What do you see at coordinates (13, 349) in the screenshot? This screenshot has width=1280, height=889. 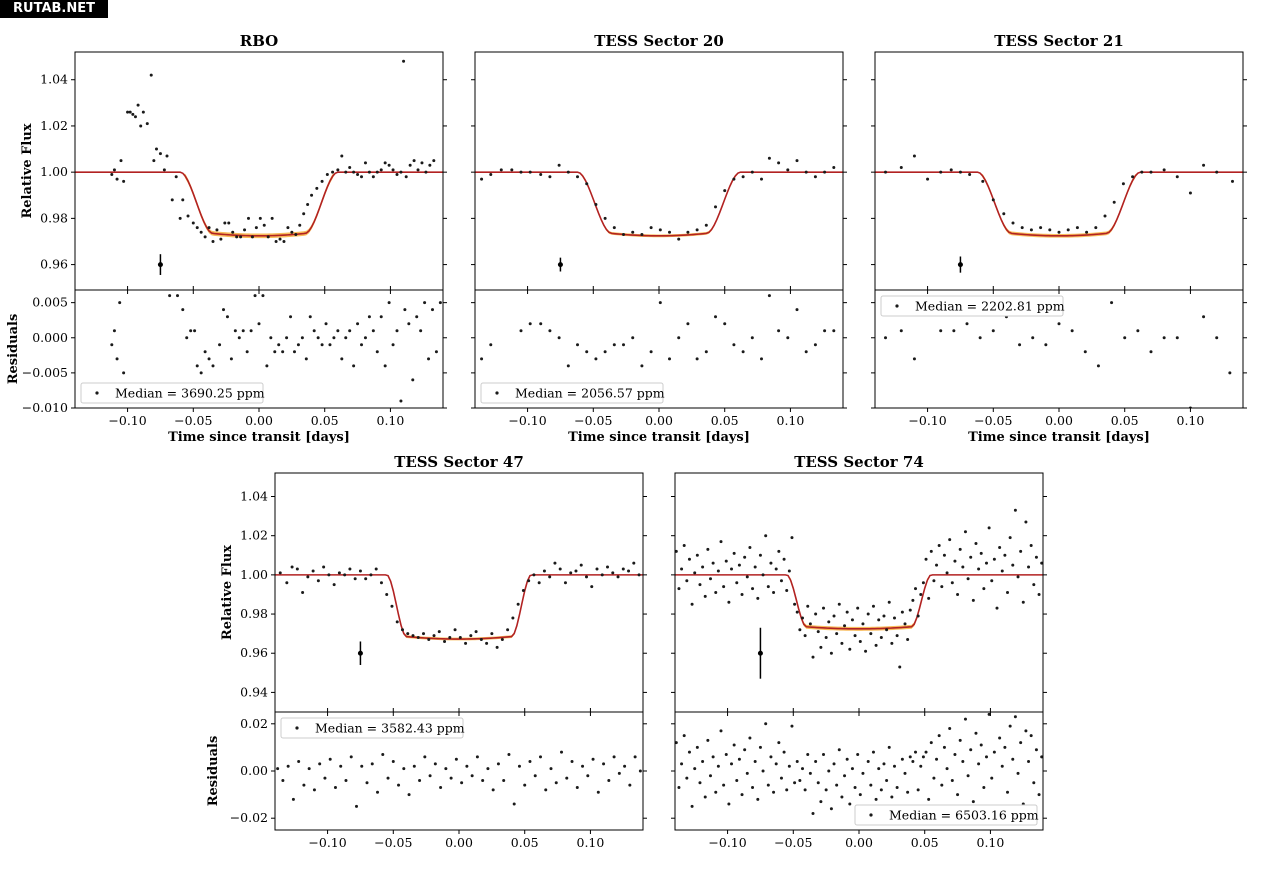 I see `panel-1-resid-ylabel: Residuals` at bounding box center [13, 349].